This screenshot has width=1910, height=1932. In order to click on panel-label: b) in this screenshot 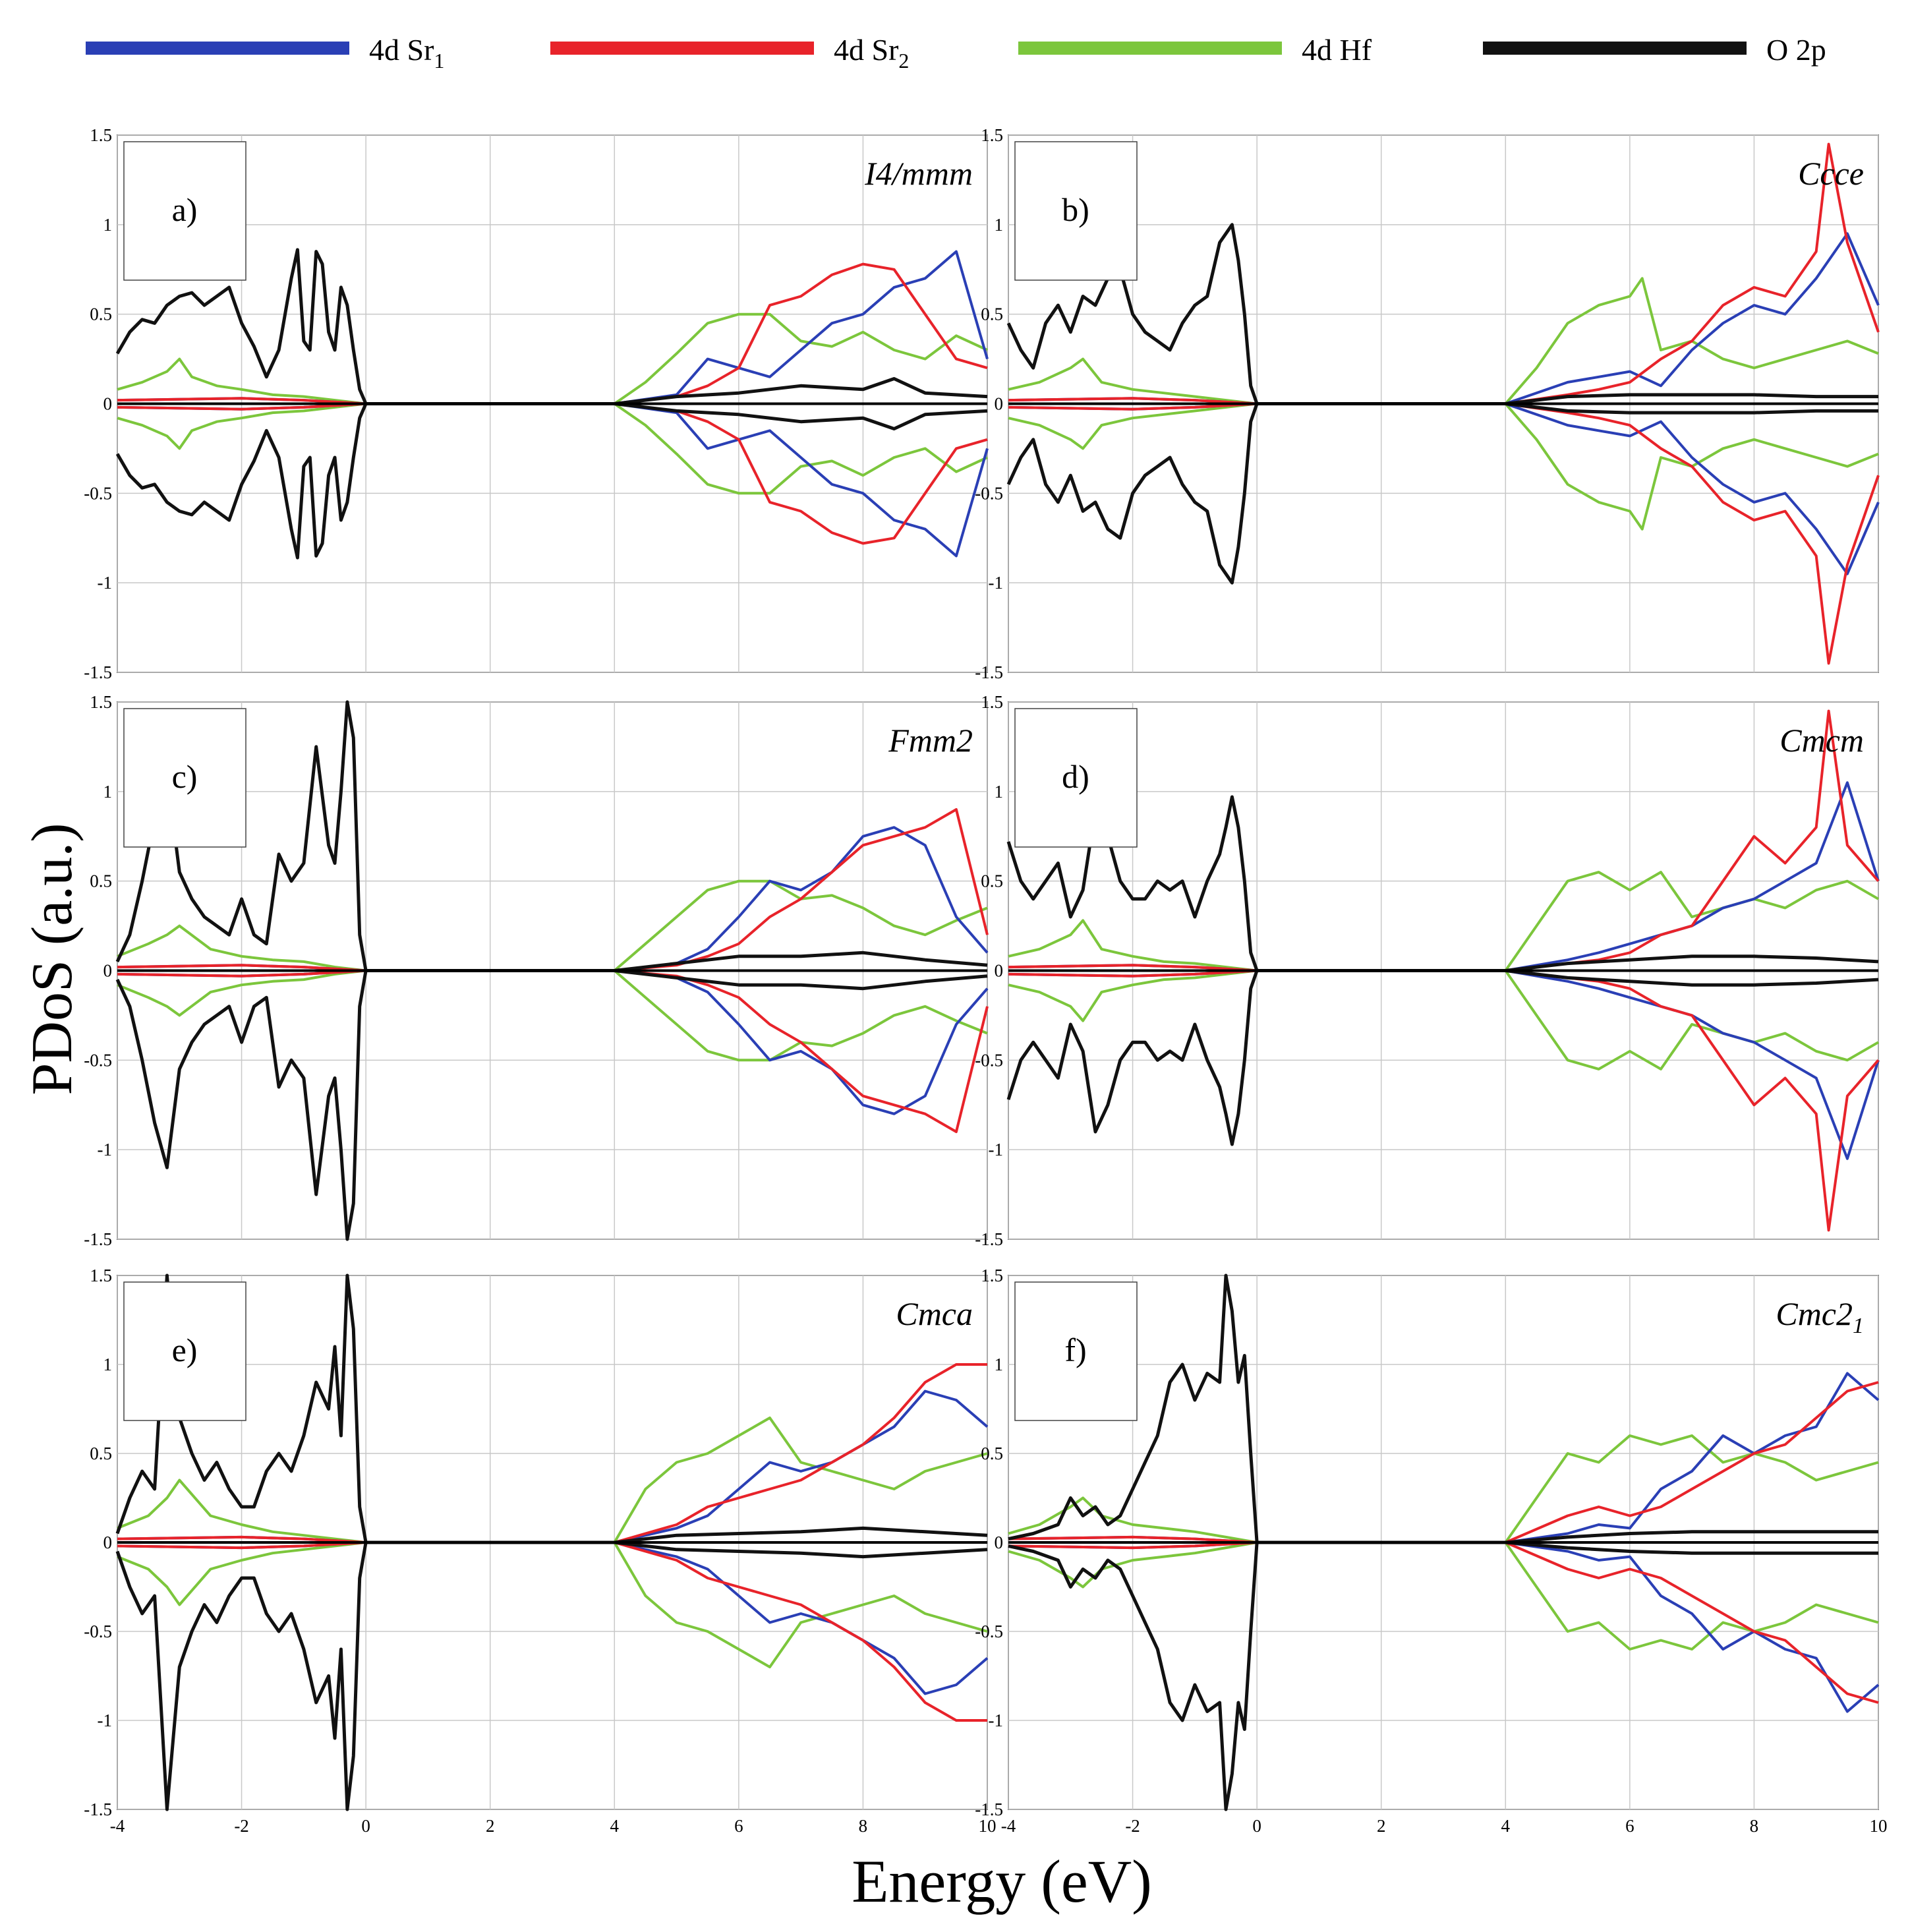, I will do `click(1075, 209)`.